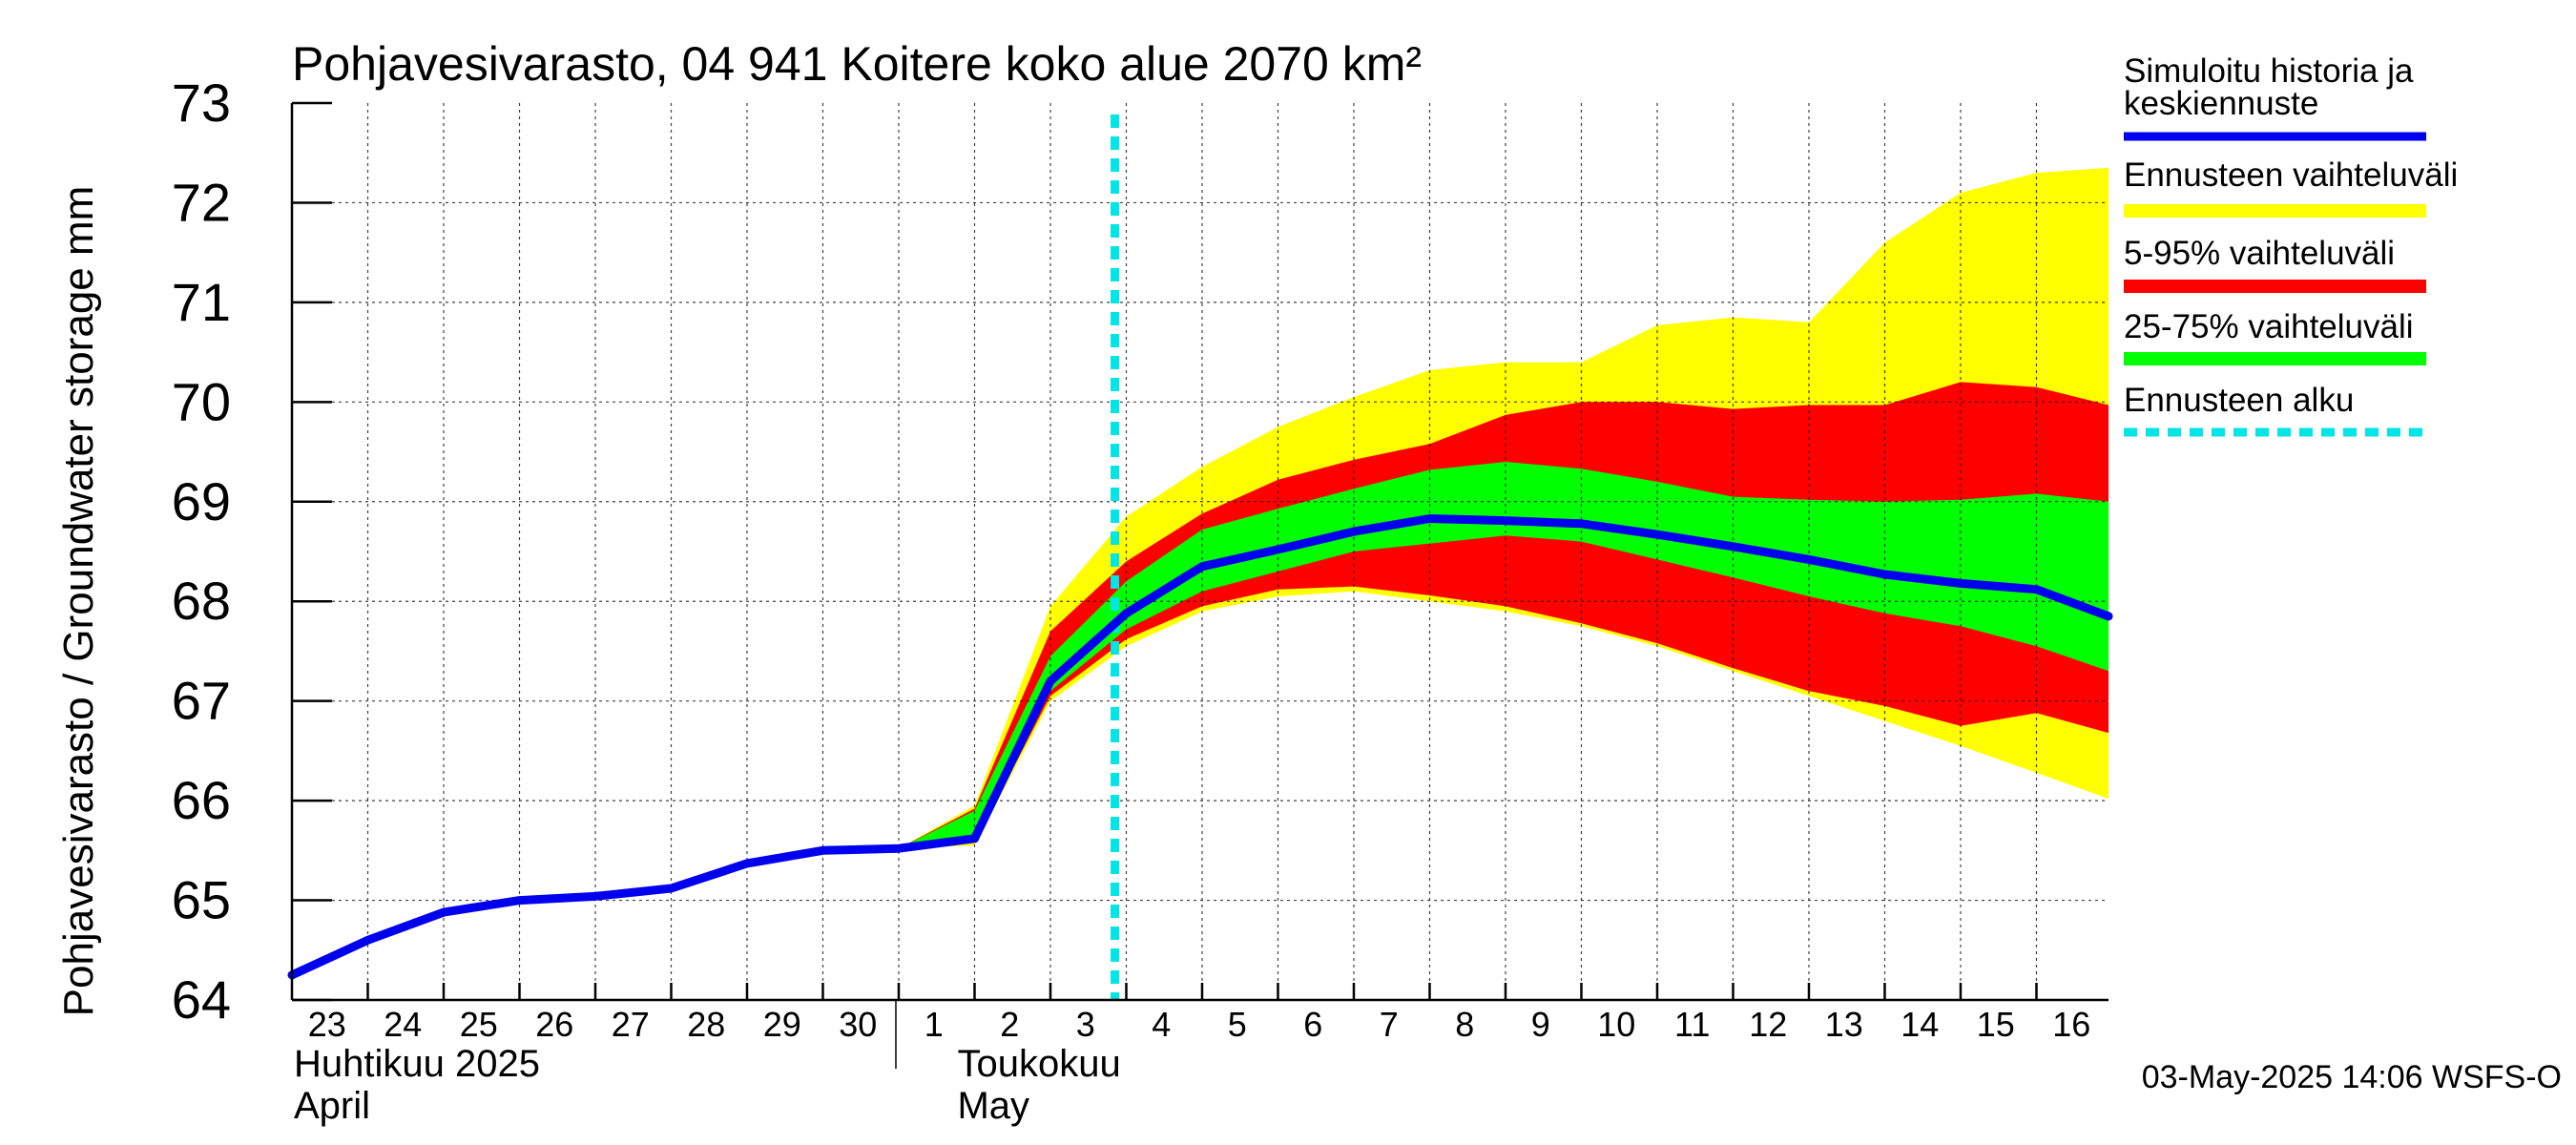  What do you see at coordinates (2259, 254) in the screenshot?
I see `legend-label: 5-95% vaihteluväli` at bounding box center [2259, 254].